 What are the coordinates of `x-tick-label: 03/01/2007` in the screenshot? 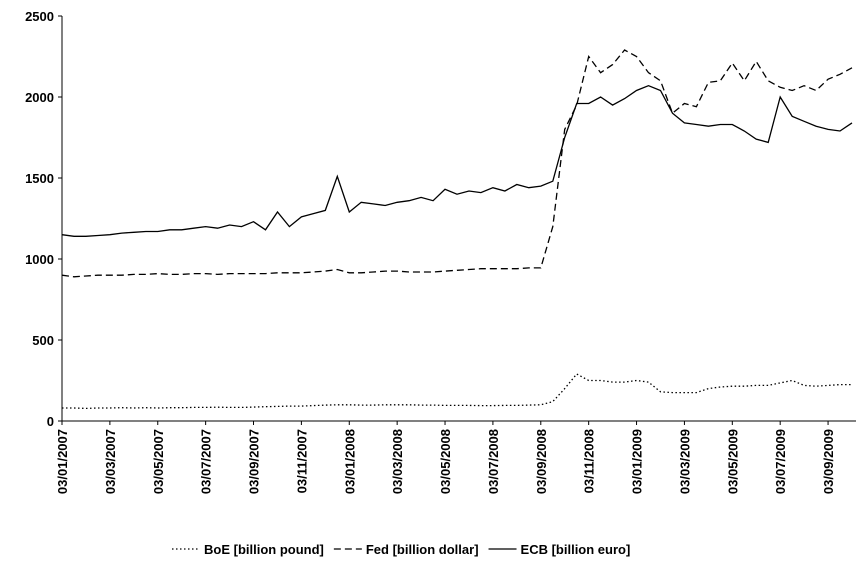 It's located at (62, 461).